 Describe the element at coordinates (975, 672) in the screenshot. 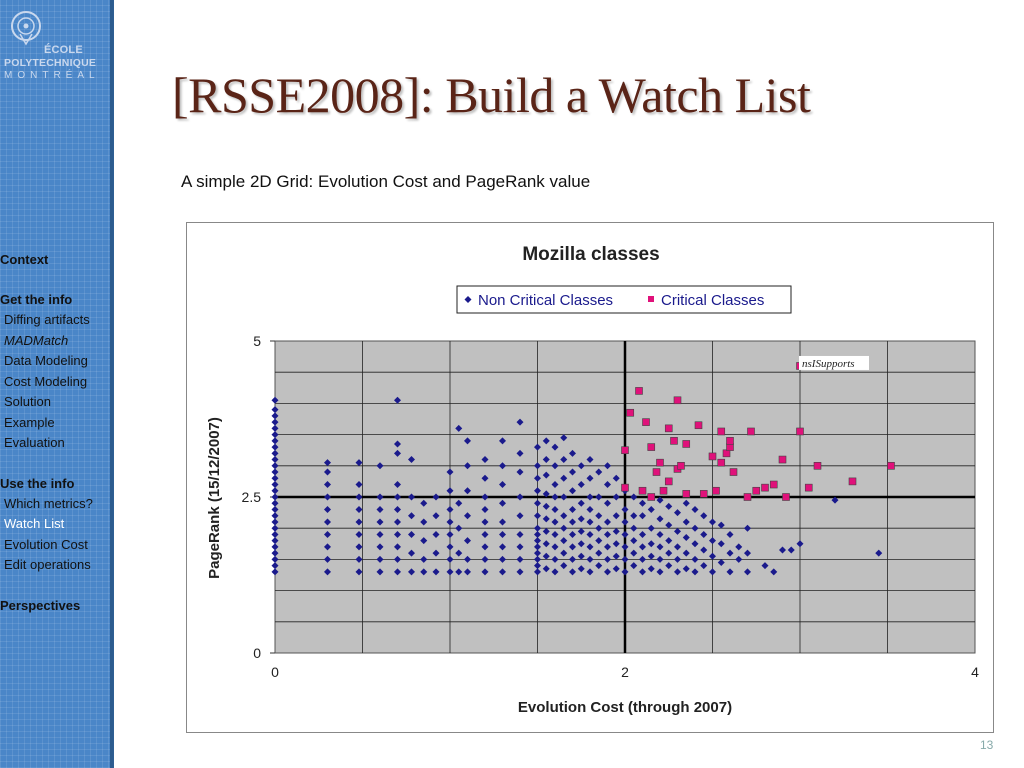

I see `x-tick-label: 4` at that location.